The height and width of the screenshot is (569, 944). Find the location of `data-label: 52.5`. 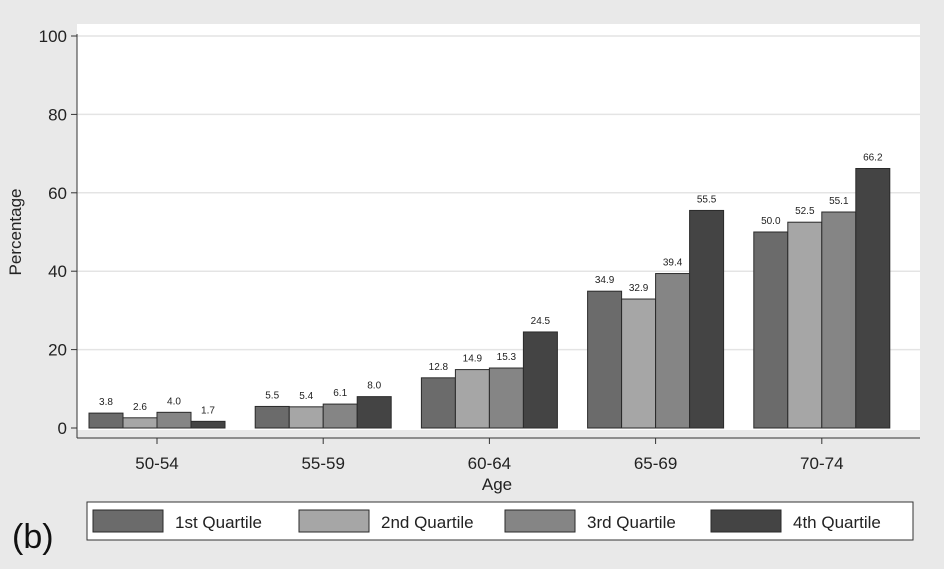

data-label: 52.5 is located at coordinates (805, 211).